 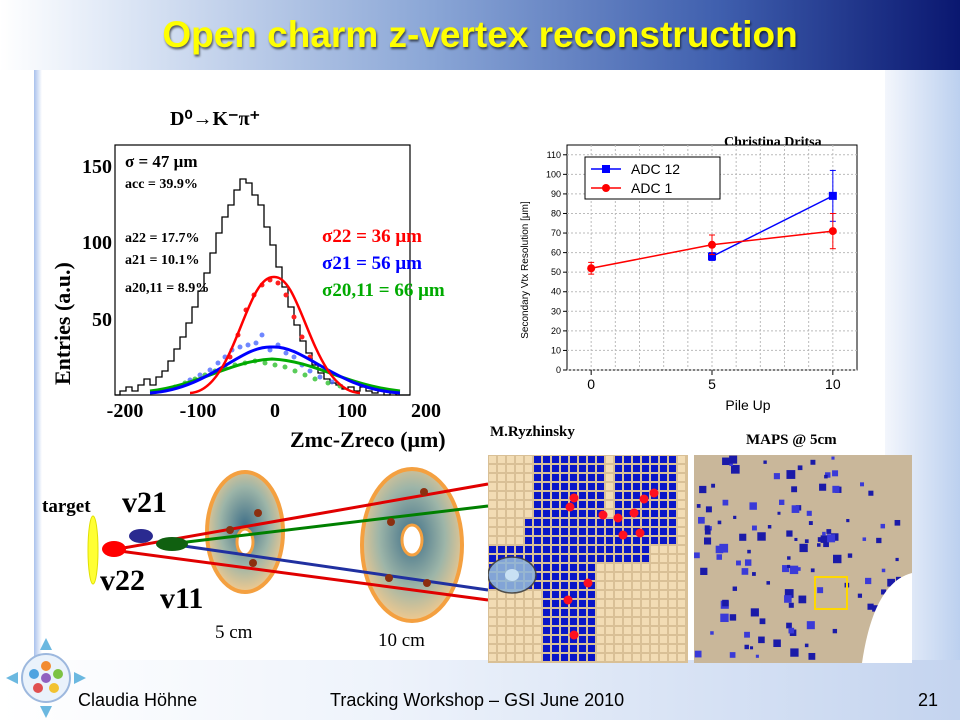 What do you see at coordinates (234, 632) in the screenshot?
I see `station1-label: 5 cm` at bounding box center [234, 632].